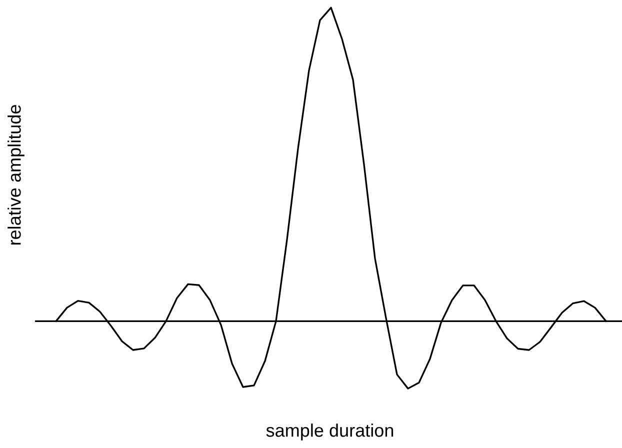  What do you see at coordinates (16, 175) in the screenshot?
I see `y-axis-title: relative amplitude` at bounding box center [16, 175].